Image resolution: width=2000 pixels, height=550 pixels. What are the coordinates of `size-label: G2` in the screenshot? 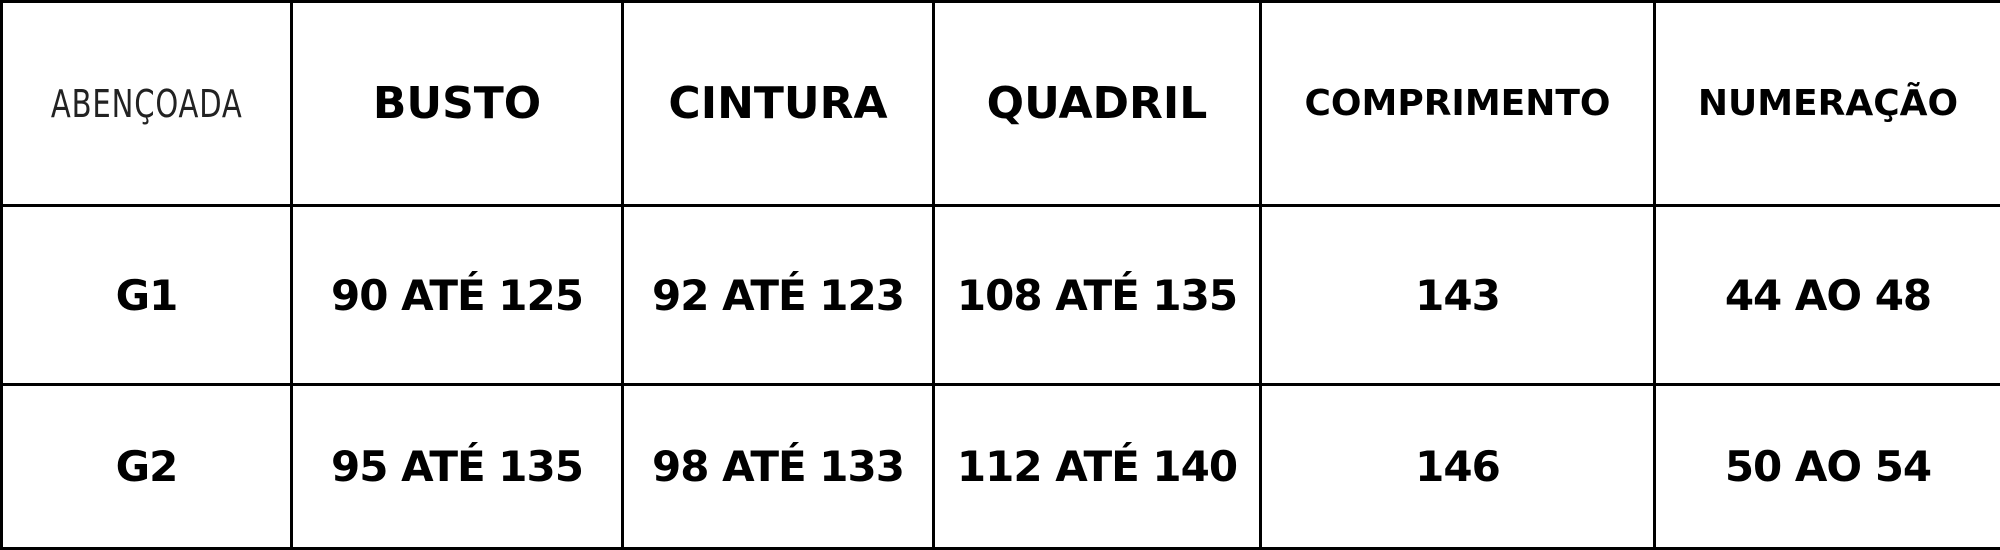 It's located at (147, 467).